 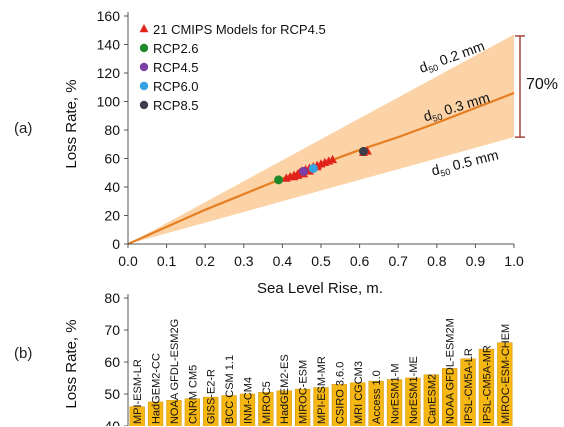 I want to click on bar-label: IPSL-CM5A-MR, so click(x=487, y=384).